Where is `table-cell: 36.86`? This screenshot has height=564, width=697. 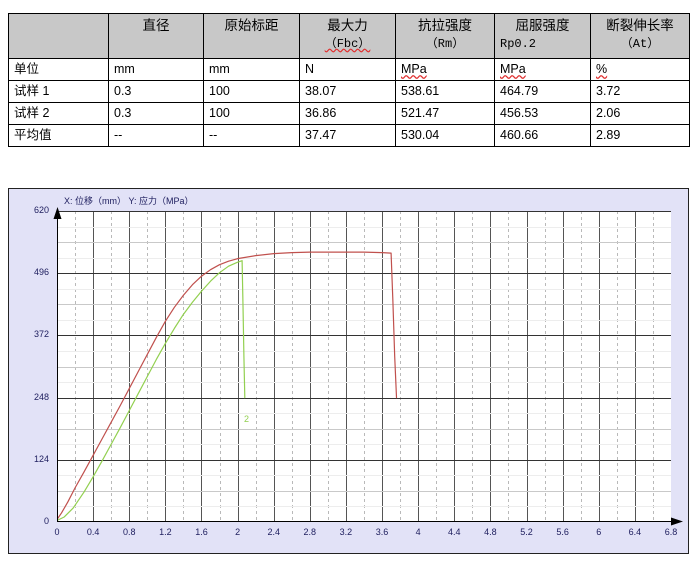
table-cell: 36.86 is located at coordinates (347, 113).